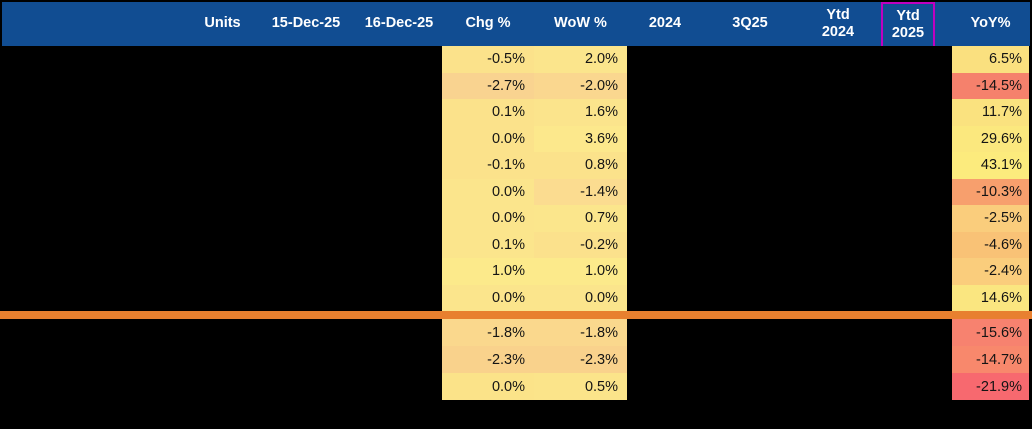 The image size is (1032, 429). Describe the element at coordinates (908, 33) in the screenshot. I see `ytd-2025-line2: 2025` at that location.